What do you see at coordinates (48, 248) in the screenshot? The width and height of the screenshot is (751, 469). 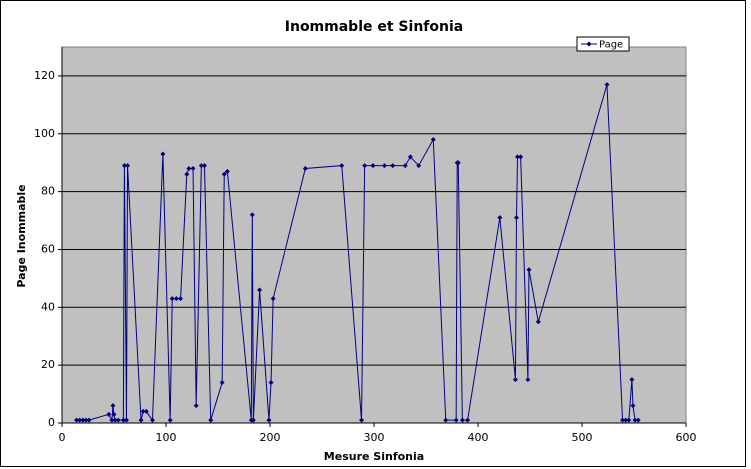 I see `y-tick-label: 60` at bounding box center [48, 248].